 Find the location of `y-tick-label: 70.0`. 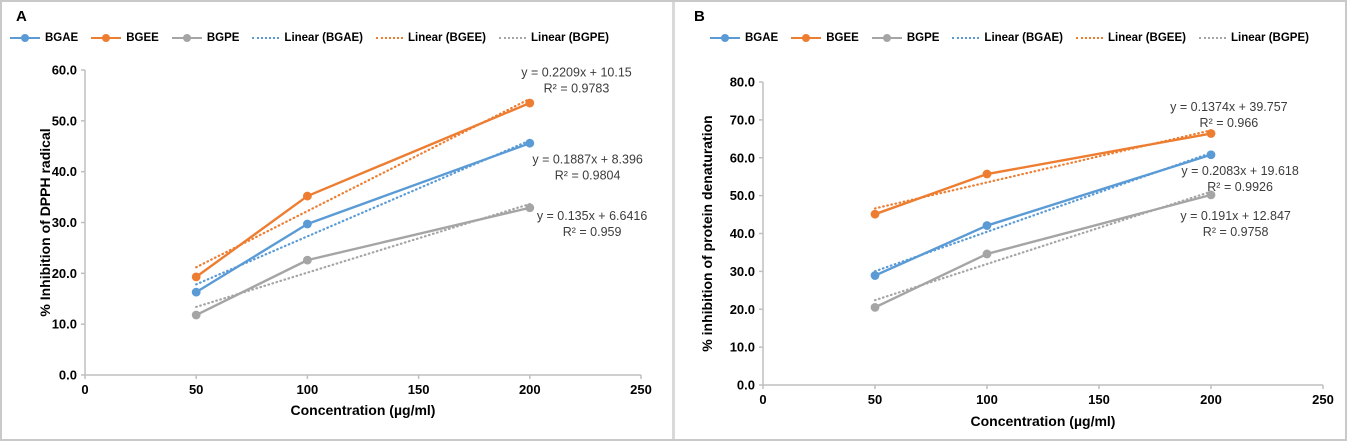

y-tick-label: 70.0 is located at coordinates (742, 119).